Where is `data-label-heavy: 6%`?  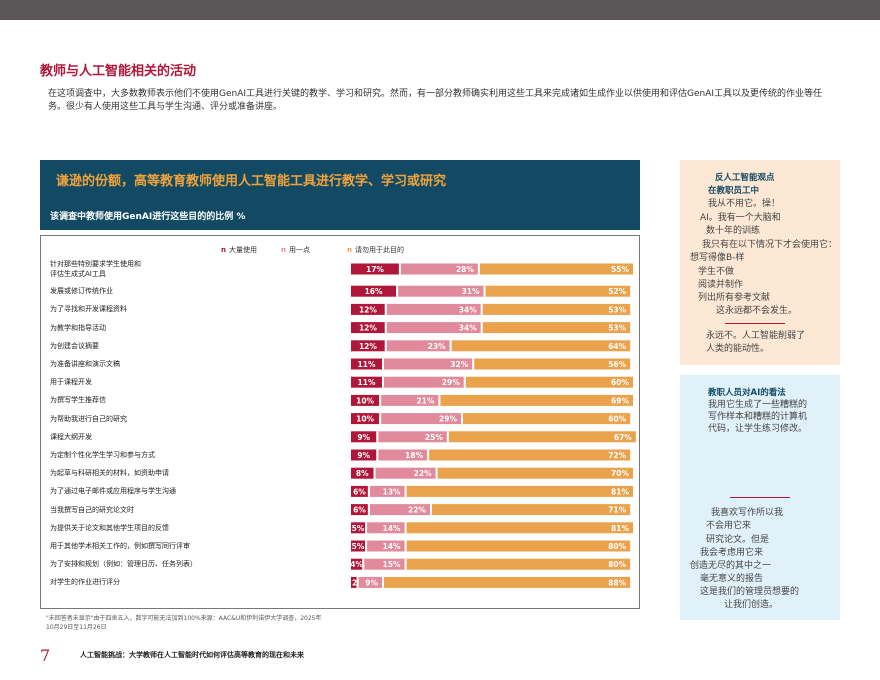 data-label-heavy: 6% is located at coordinates (359, 491).